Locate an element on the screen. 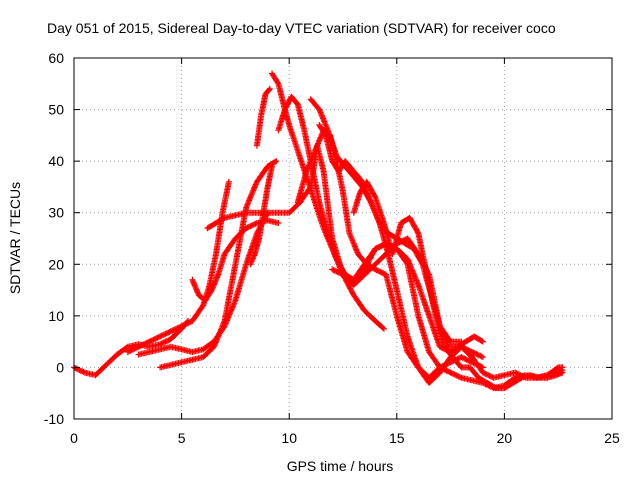 This screenshot has width=640, height=480. x-tick-label: 10 is located at coordinates (289, 438).